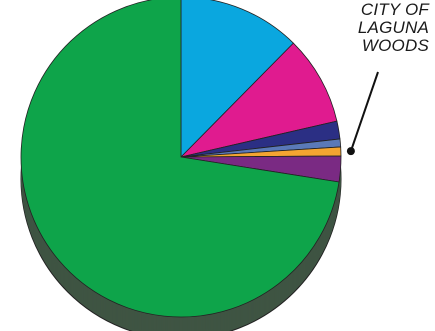 The height and width of the screenshot is (331, 435). I want to click on callout, so click(362, 113).